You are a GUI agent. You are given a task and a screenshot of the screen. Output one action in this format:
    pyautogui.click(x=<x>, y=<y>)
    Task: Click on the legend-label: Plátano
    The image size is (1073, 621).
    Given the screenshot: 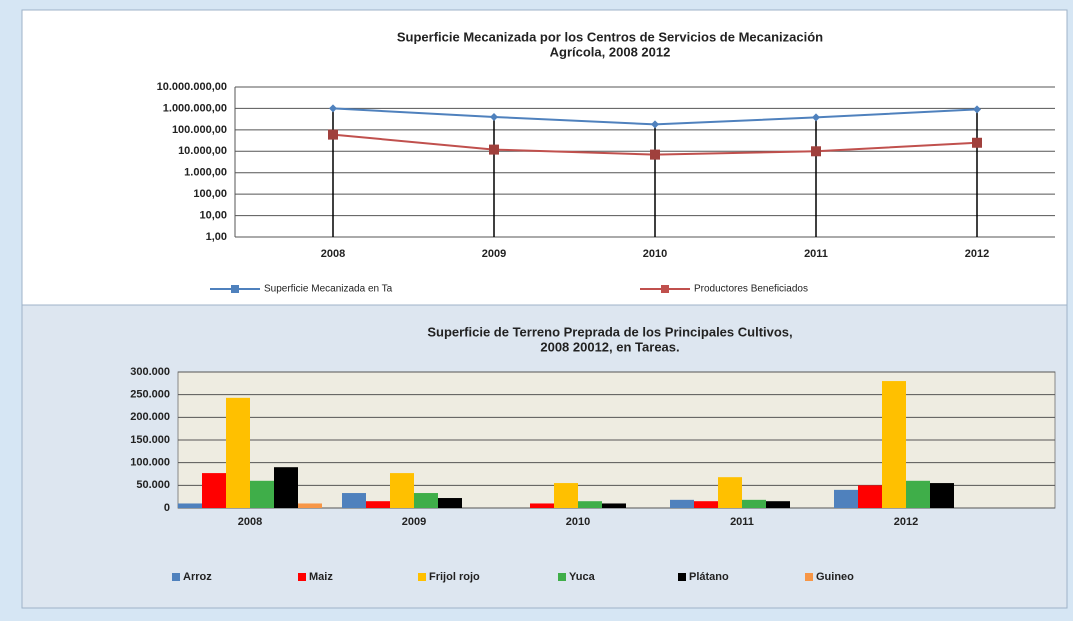 What is the action you would take?
    pyautogui.click(x=709, y=577)
    